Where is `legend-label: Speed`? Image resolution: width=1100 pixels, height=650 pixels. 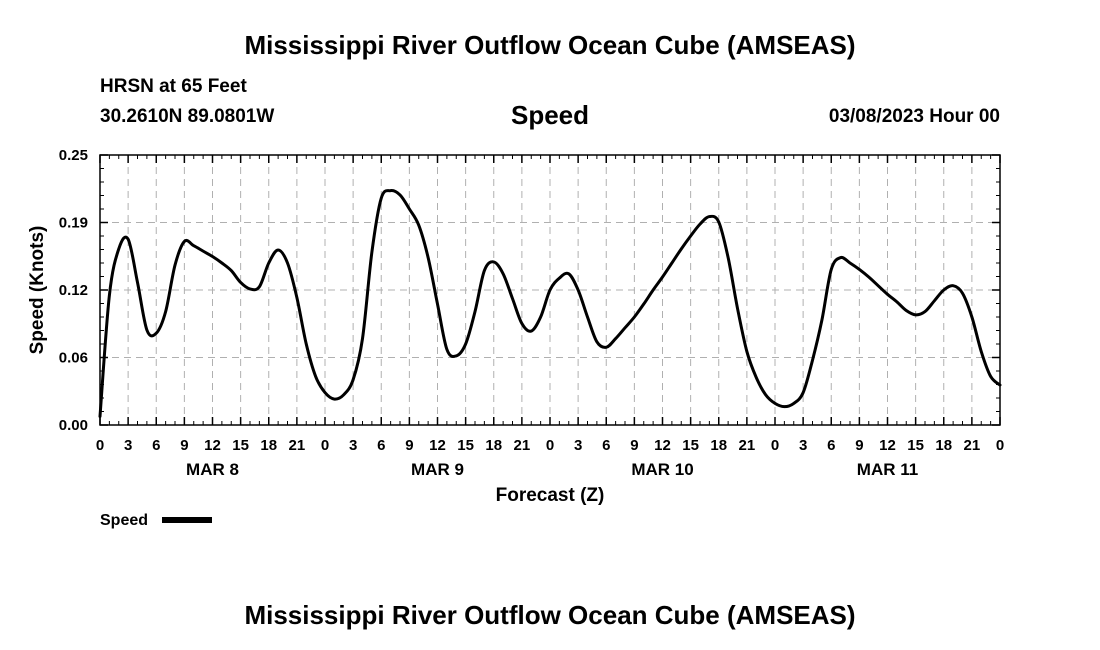
legend-label: Speed is located at coordinates (124, 520).